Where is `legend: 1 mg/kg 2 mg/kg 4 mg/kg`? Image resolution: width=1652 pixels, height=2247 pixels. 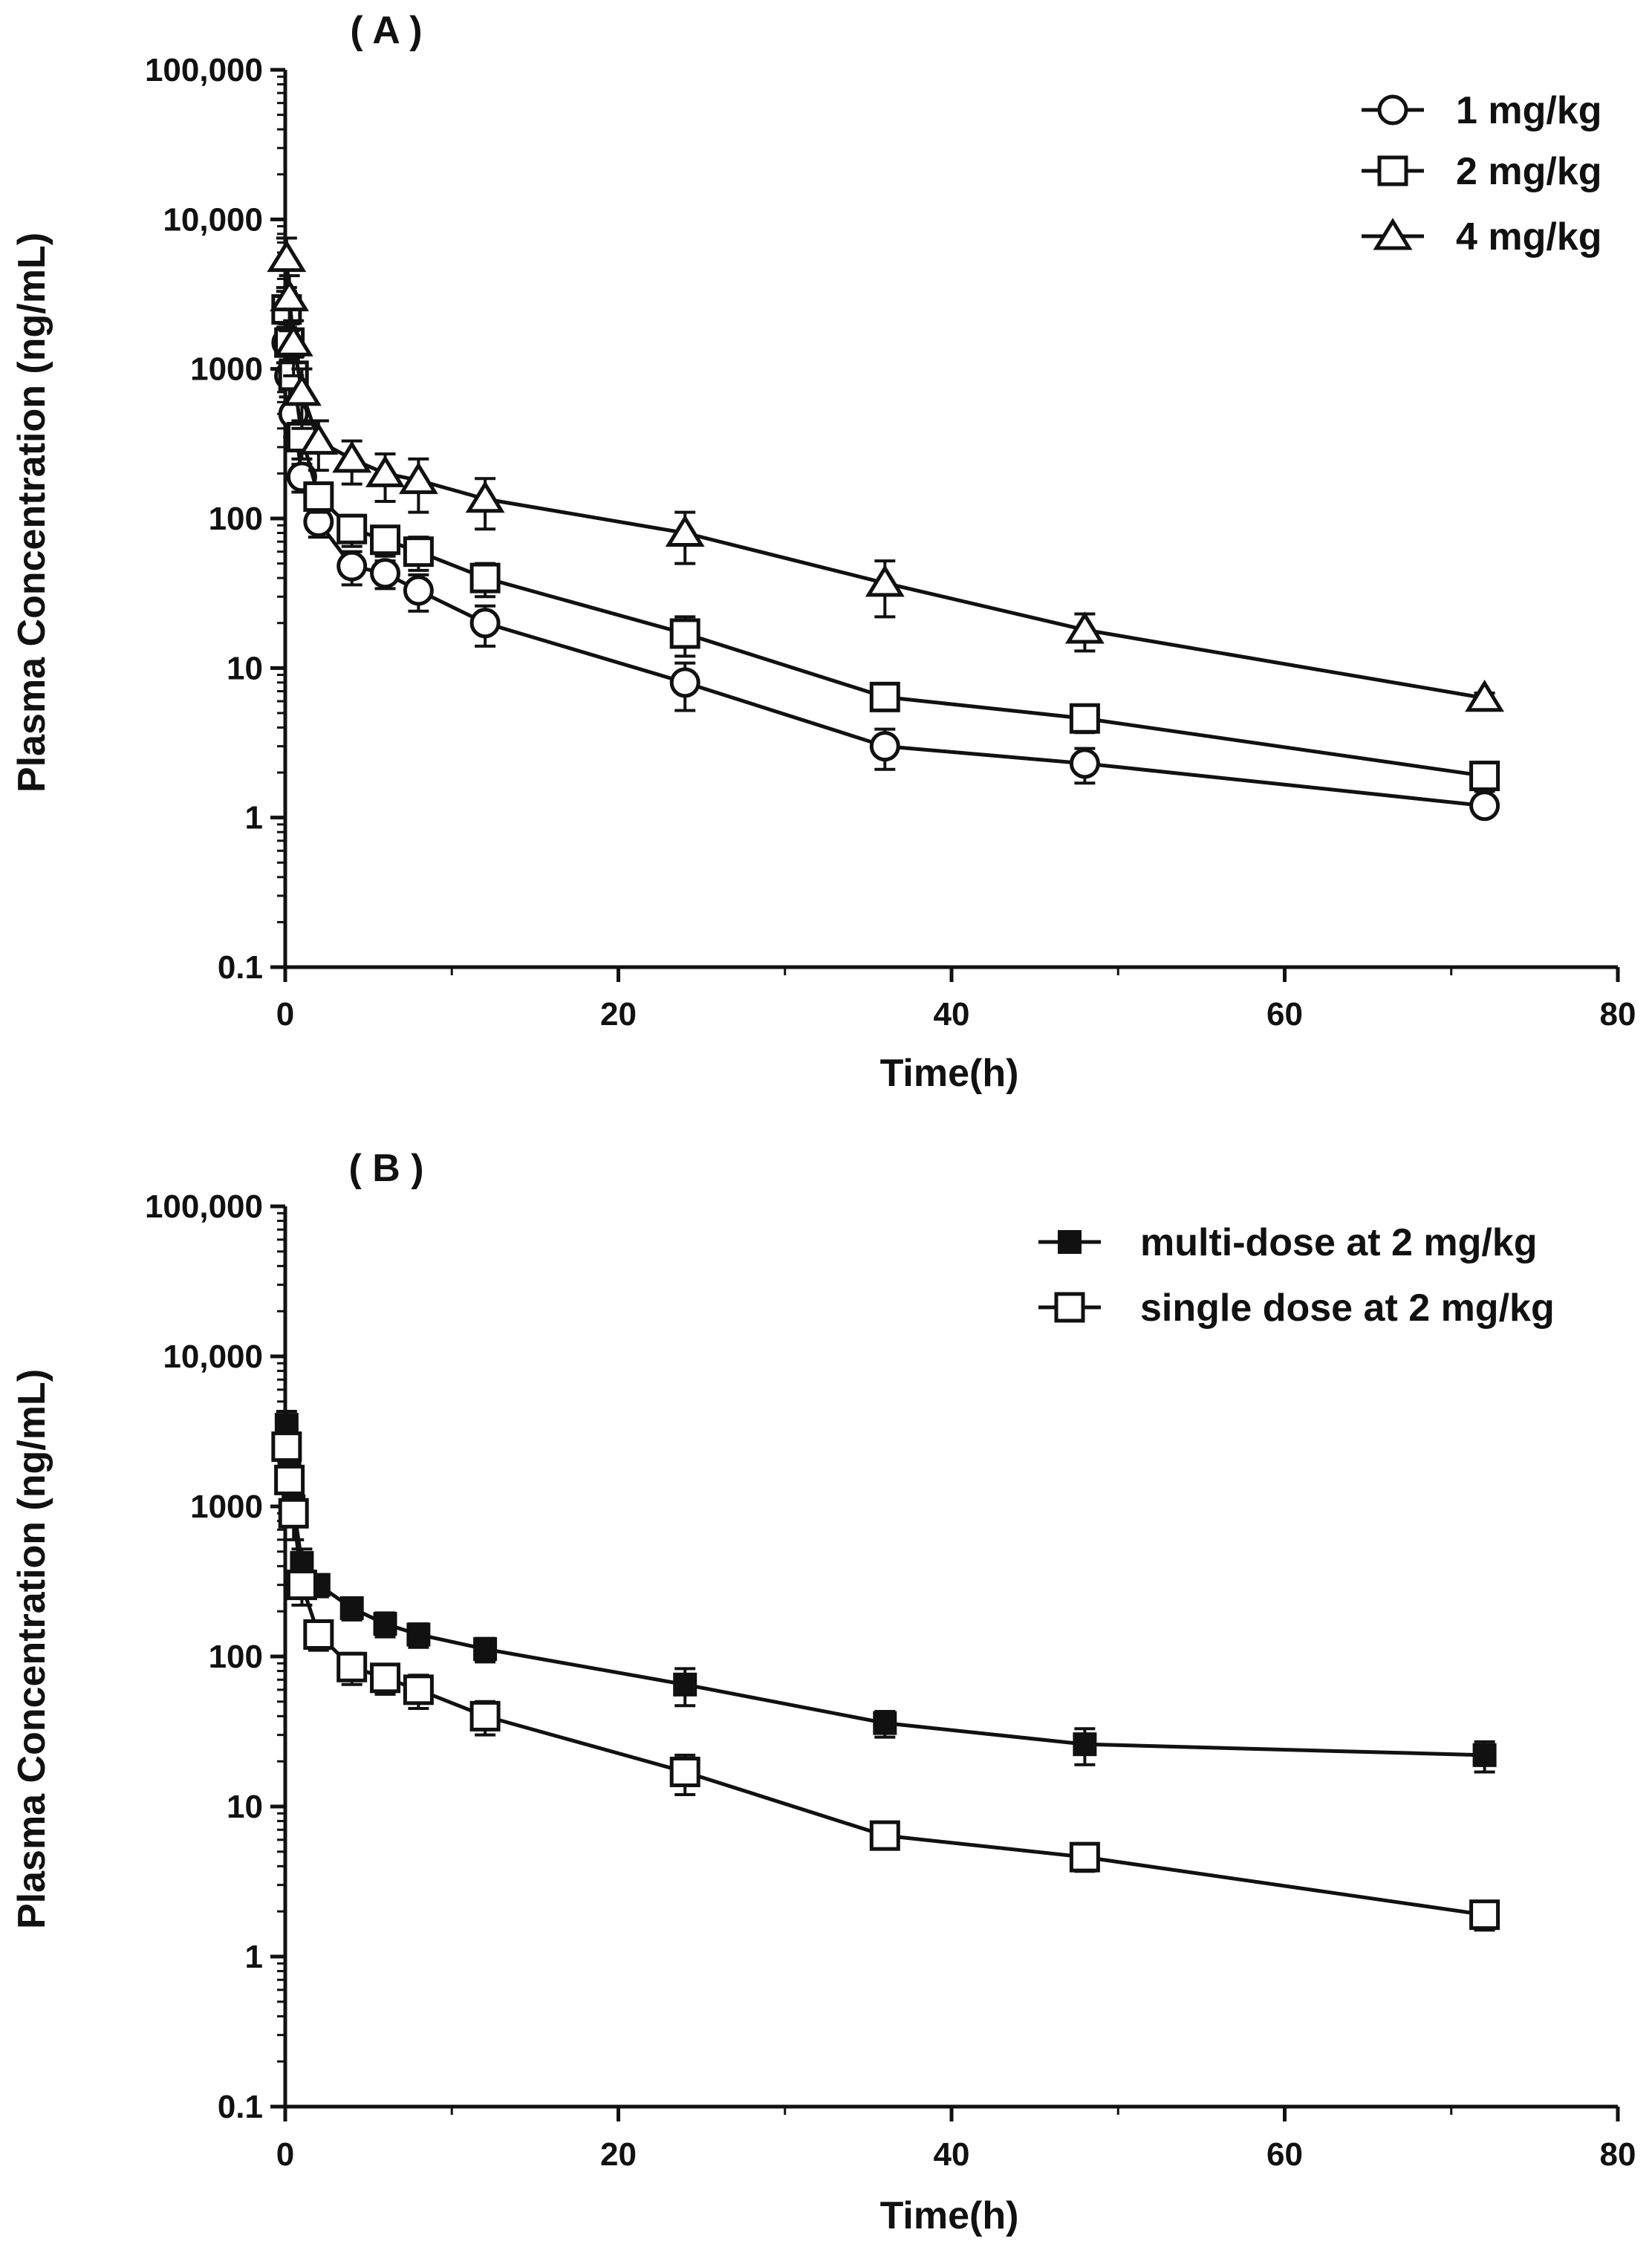
legend: 1 mg/kg 2 mg/kg 4 mg/kg is located at coordinates (1482, 173).